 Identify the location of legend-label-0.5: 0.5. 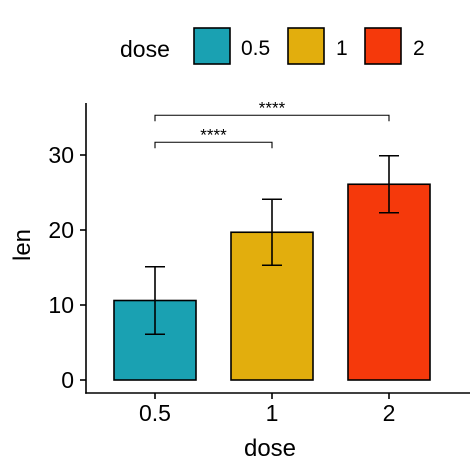
(255, 48).